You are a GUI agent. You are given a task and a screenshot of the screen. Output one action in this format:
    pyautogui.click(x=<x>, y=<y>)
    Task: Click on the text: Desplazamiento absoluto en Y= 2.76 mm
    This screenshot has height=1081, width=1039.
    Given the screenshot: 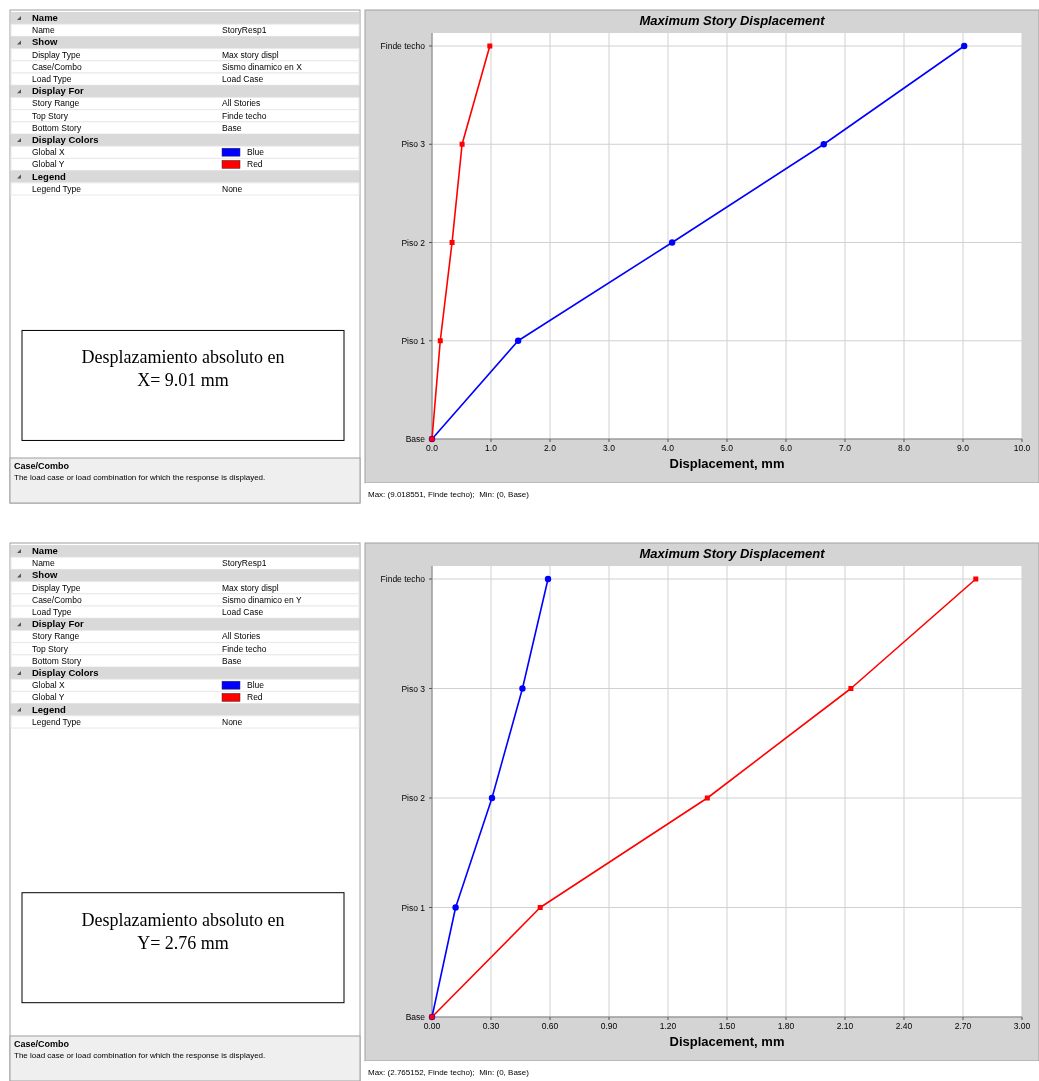 What is the action you would take?
    pyautogui.click(x=183, y=931)
    